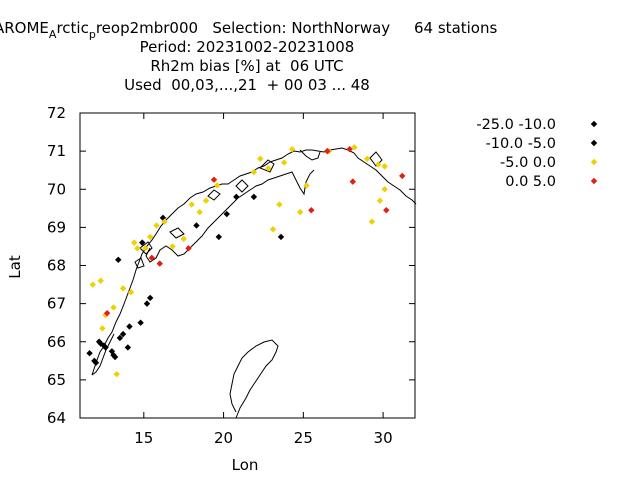  Describe the element at coordinates (143, 438) in the screenshot. I see `x-tick-label: 15` at that location.